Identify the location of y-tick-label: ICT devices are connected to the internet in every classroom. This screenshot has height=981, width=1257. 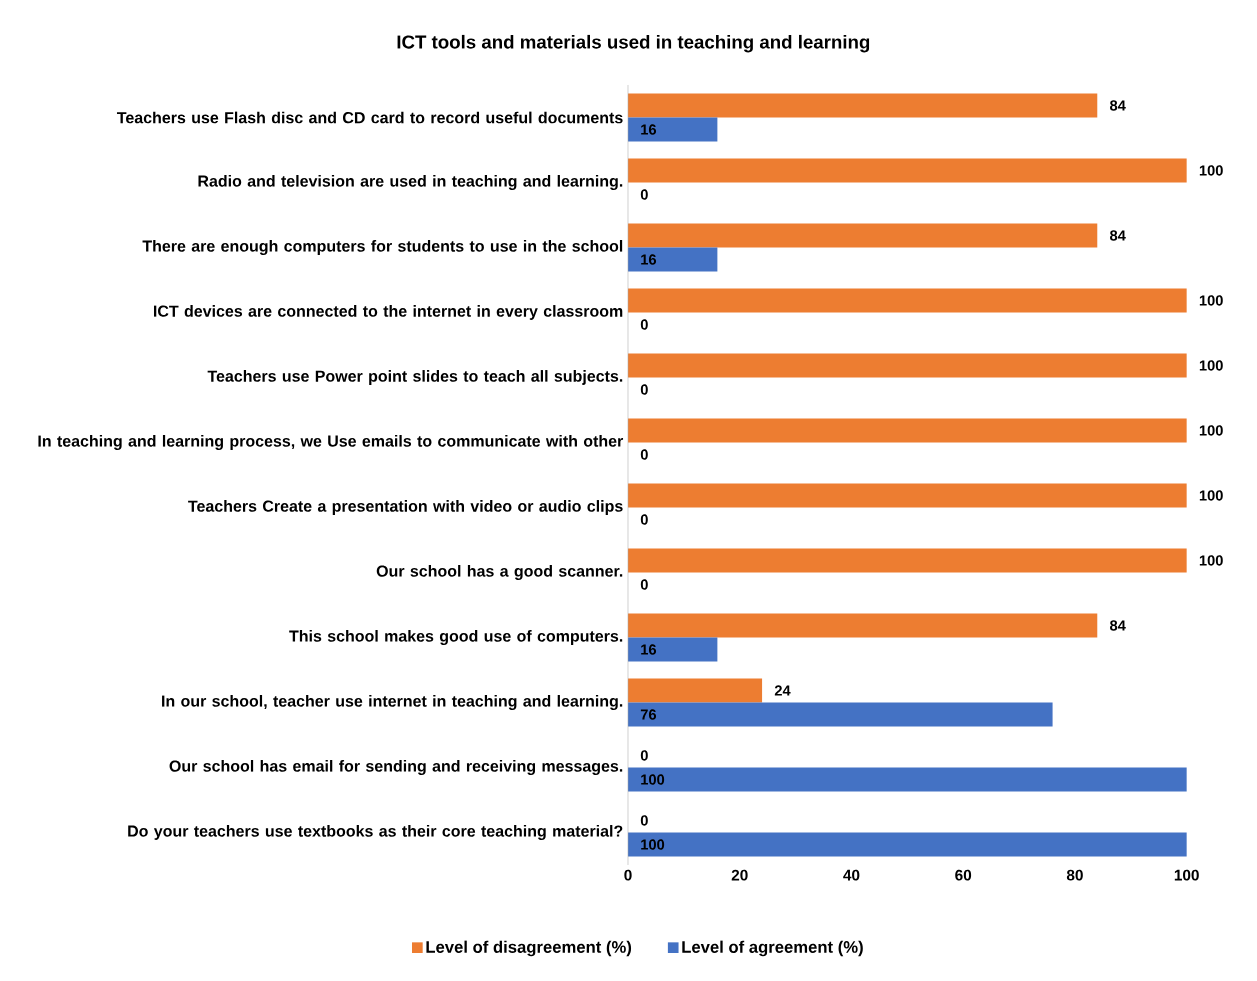
(388, 312).